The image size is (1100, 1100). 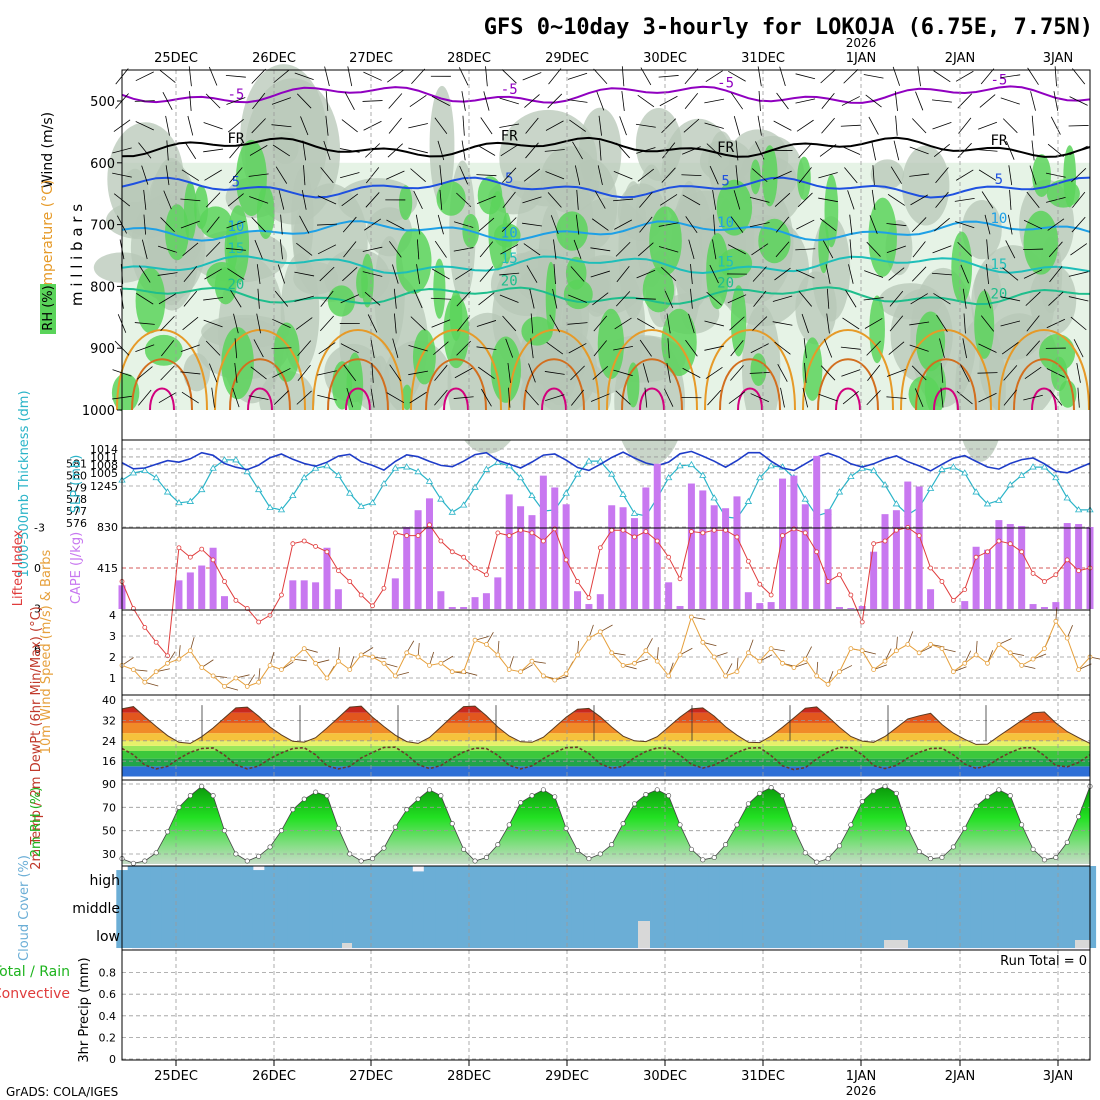 I want to click on top-day-label: 25DEC, so click(x=176, y=58).